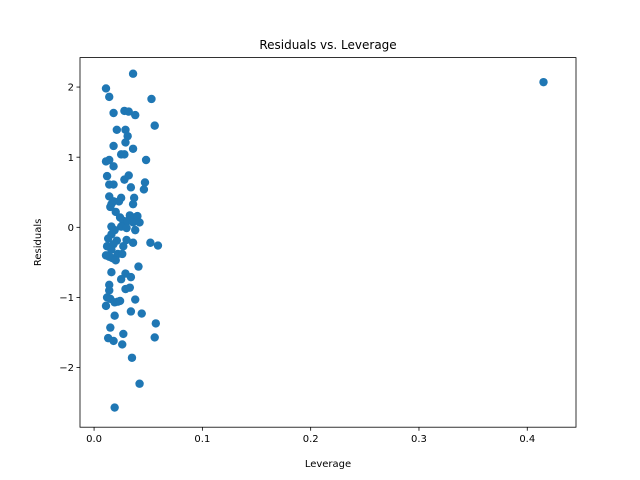 This screenshot has width=640, height=480. I want to click on x-tick-label: 0.4, so click(527, 439).